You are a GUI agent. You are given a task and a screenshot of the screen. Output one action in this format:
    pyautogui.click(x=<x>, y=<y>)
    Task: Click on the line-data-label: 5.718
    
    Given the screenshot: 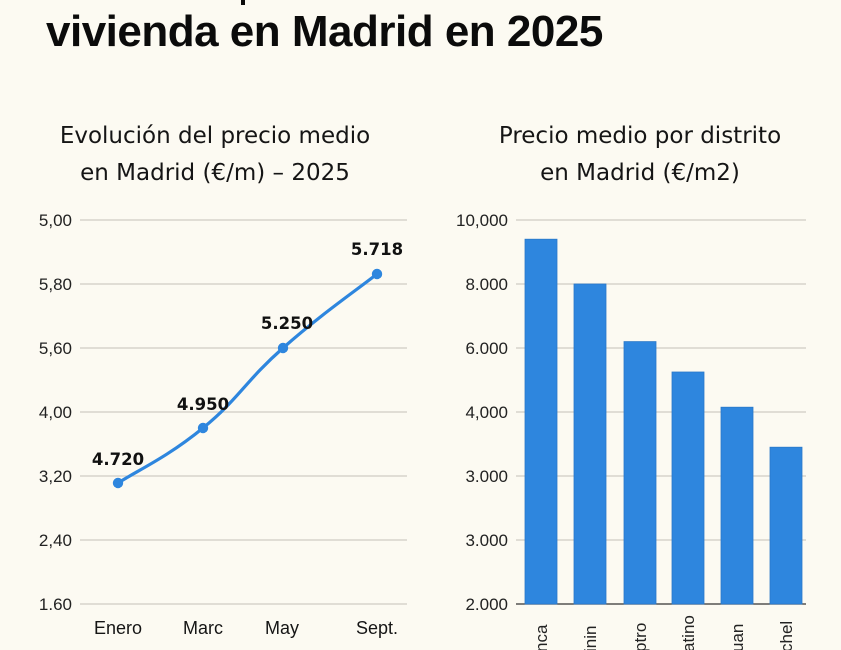 What is the action you would take?
    pyautogui.click(x=377, y=249)
    